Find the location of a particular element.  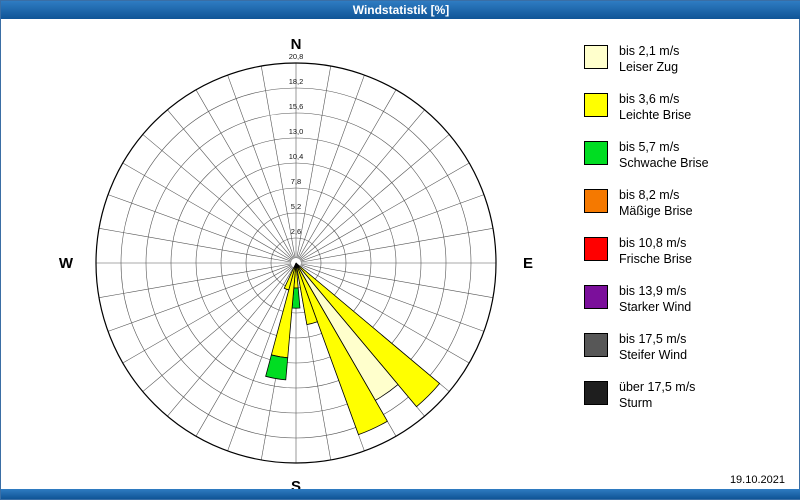

legend-label-maessige_brise: bis 8,2 m/s Mäßige Brise is located at coordinates (656, 203).